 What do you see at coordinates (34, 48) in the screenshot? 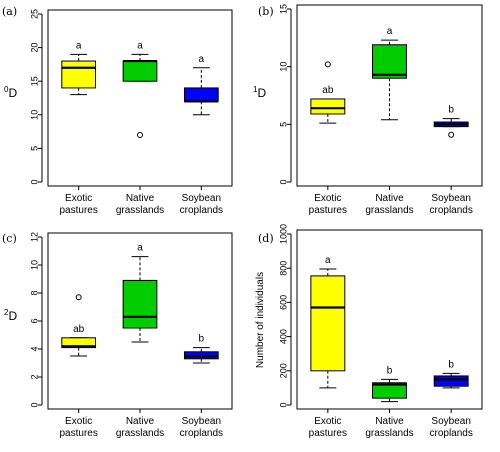
I see `y-tick-label: 20` at bounding box center [34, 48].